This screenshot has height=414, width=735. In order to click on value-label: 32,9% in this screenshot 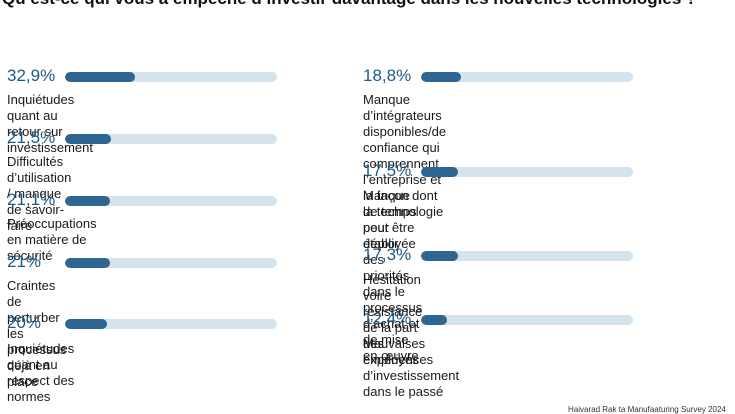, I will do `click(31, 75)`.